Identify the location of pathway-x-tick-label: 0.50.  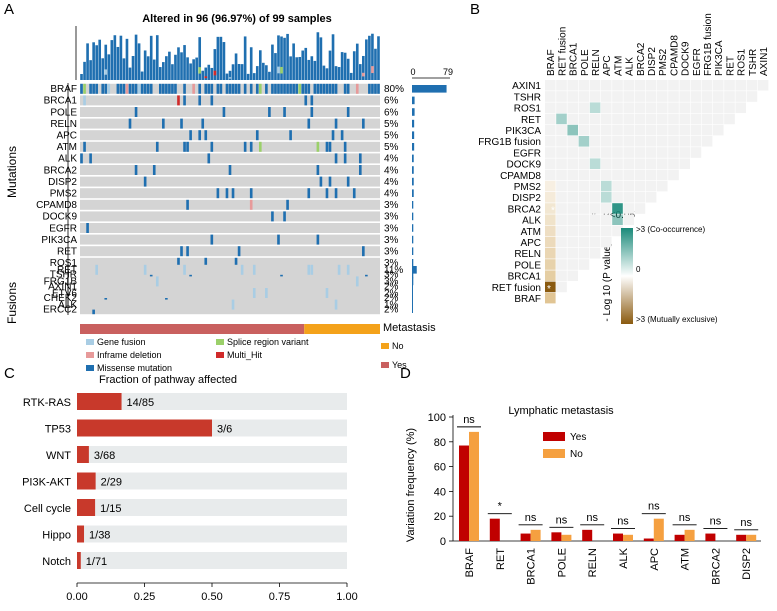
(211, 597).